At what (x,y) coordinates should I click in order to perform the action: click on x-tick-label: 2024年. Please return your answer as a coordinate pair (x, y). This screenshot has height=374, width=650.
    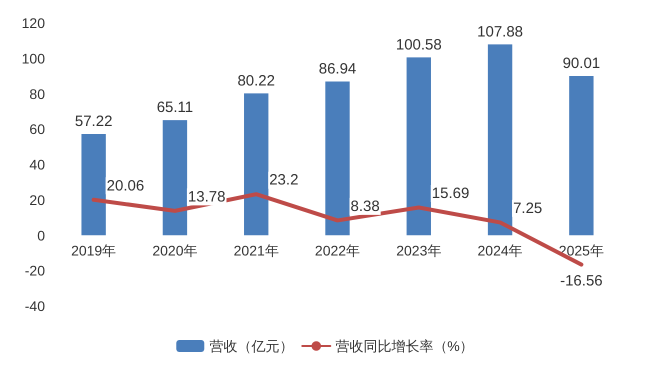
    Looking at the image, I should click on (500, 250).